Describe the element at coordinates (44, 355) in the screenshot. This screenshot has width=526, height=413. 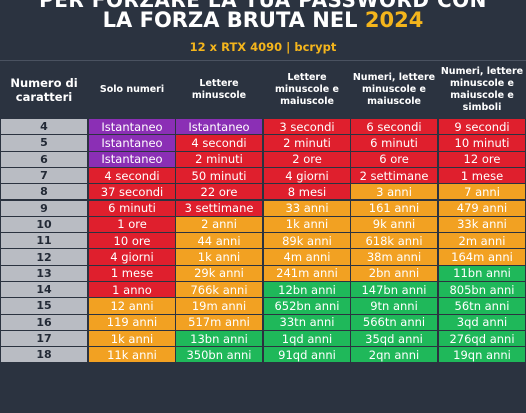
I see `char-count-cell: 18` at that location.